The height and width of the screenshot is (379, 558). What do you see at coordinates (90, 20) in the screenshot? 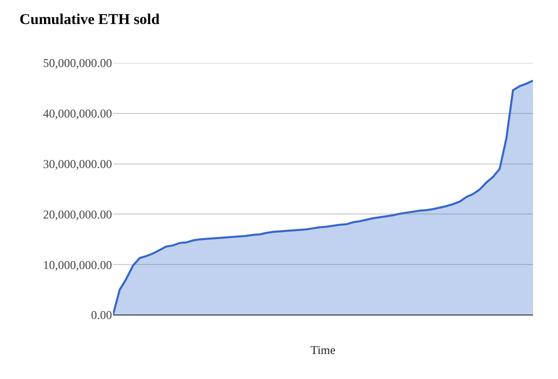
I see `chart-title: Cumulative ETH sold` at bounding box center [90, 20].